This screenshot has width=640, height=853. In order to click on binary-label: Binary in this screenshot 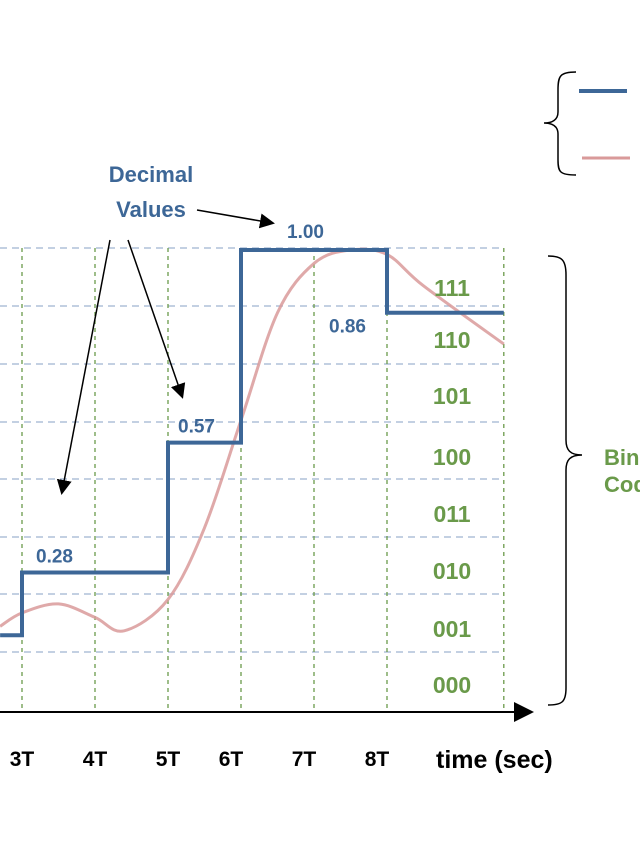, I will do `click(622, 457)`.